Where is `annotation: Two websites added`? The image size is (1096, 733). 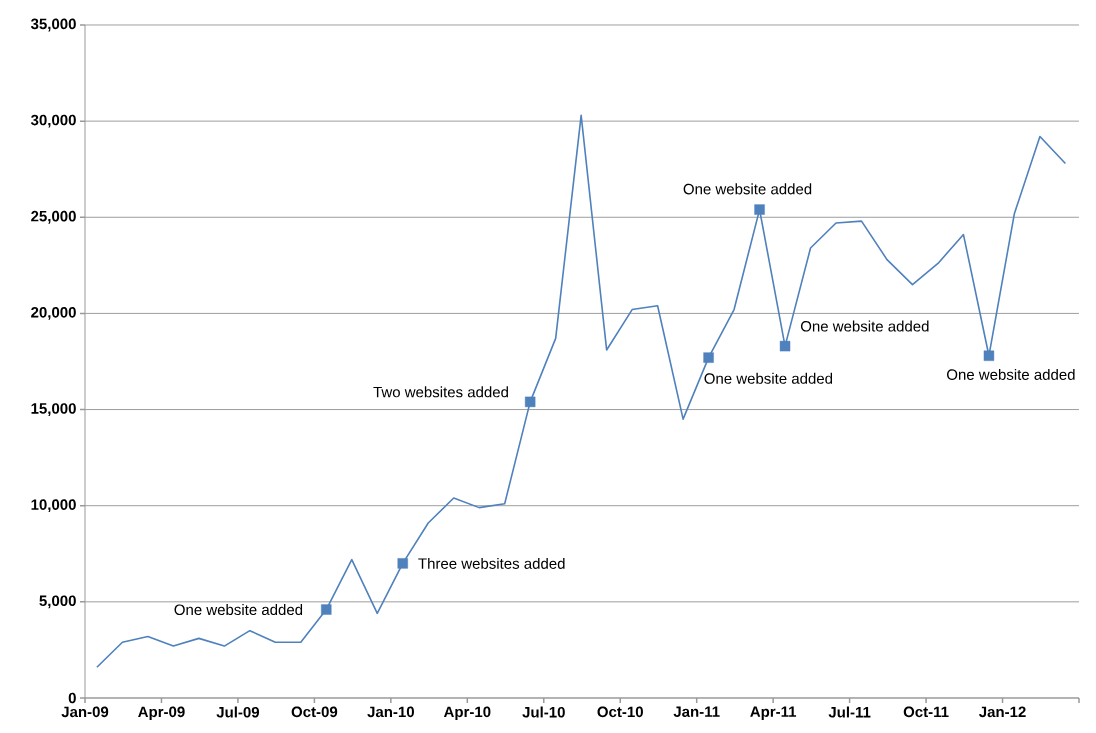 annotation: Two websites added is located at coordinates (440, 392).